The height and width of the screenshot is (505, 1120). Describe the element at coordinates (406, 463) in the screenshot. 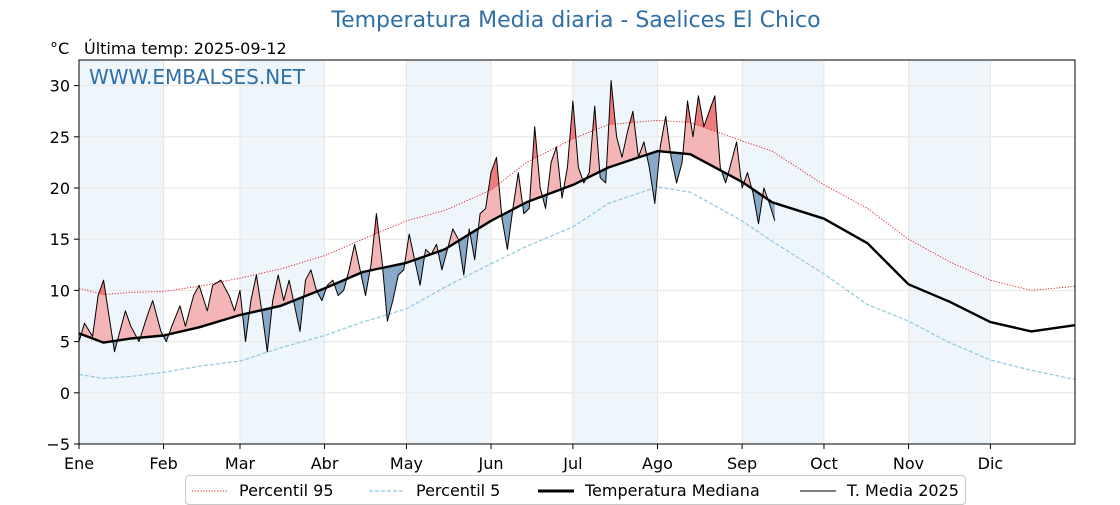

I see `x-tick-label-may: May` at that location.